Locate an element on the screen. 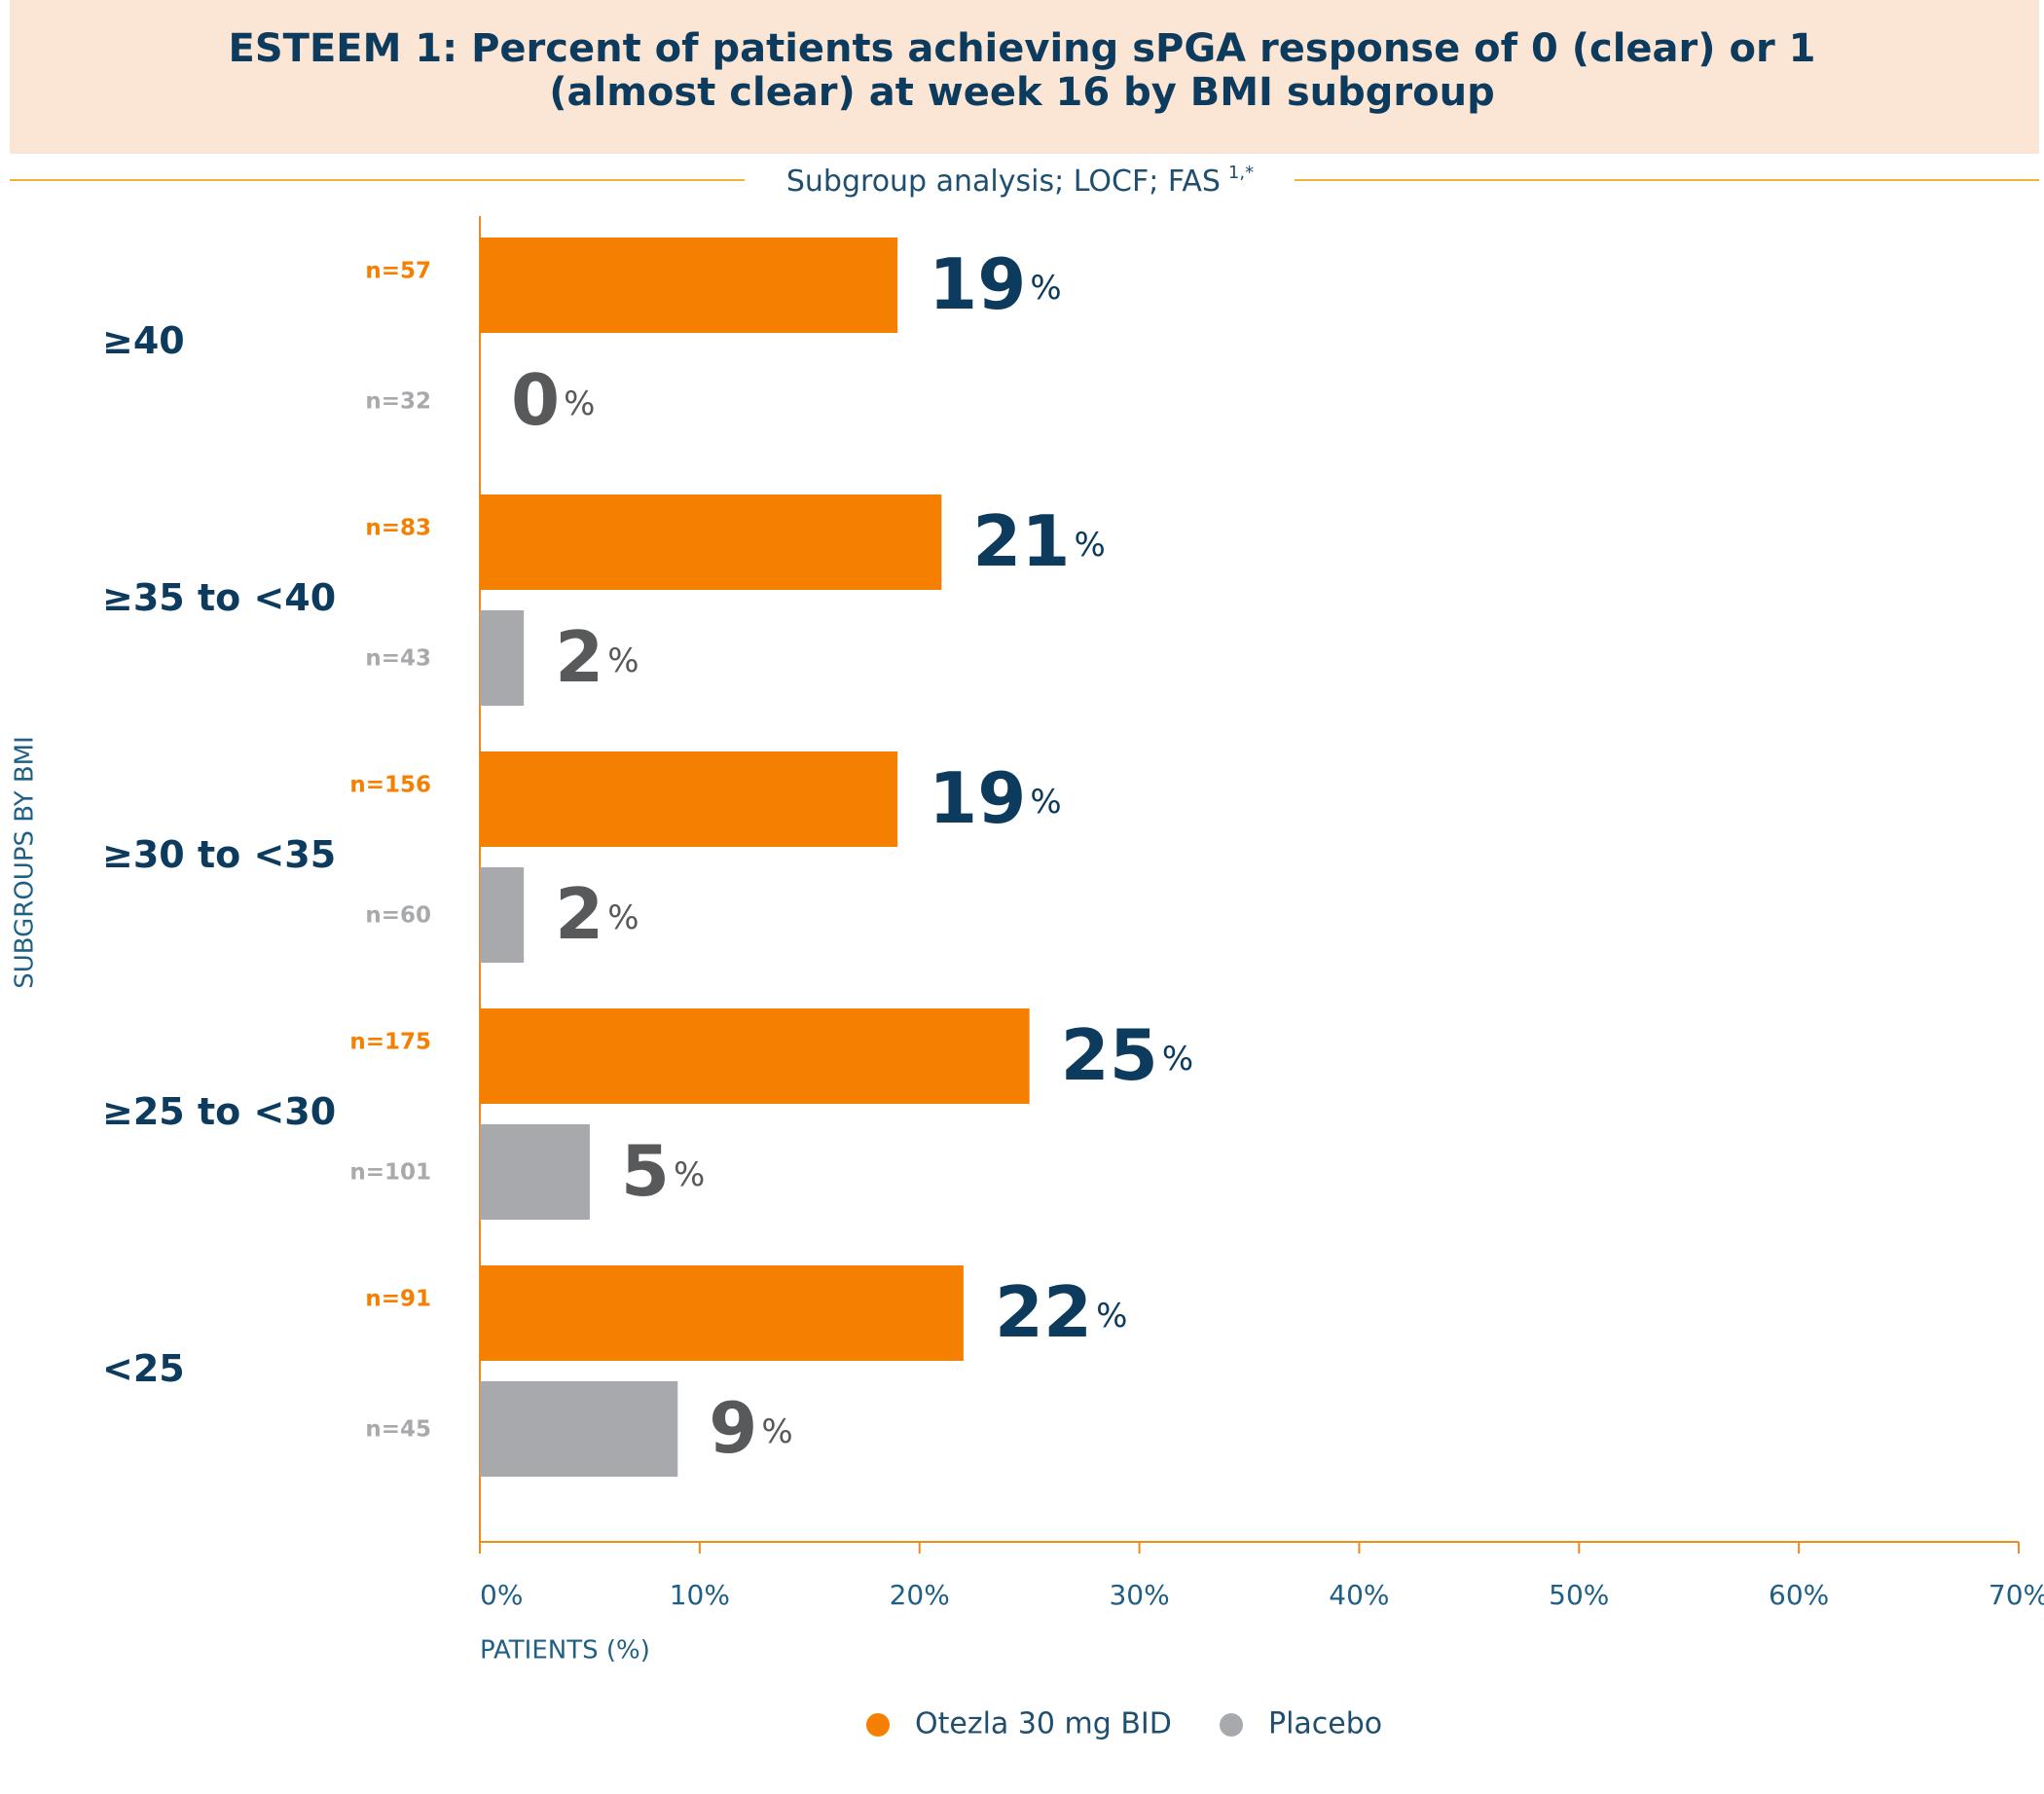 The height and width of the screenshot is (1794, 2044). x-tick-label: 20% is located at coordinates (920, 1595).